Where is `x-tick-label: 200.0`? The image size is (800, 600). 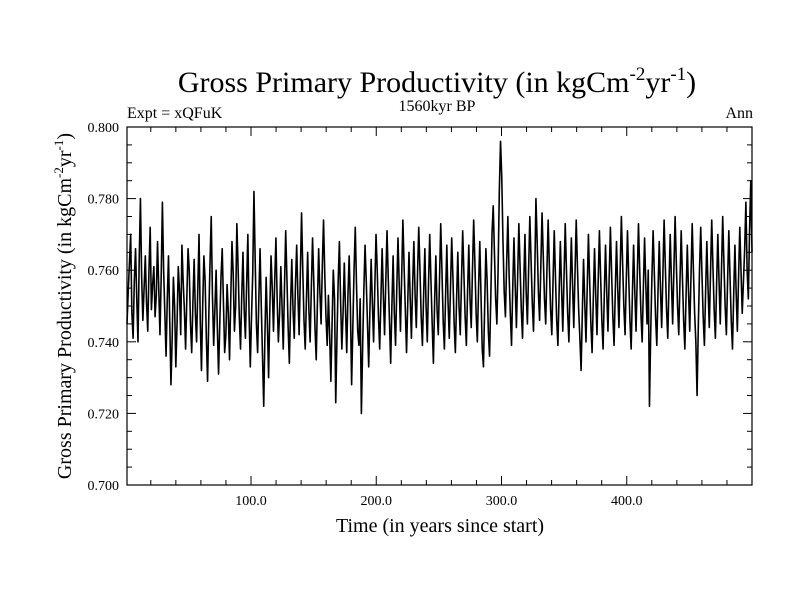
x-tick-label: 200.0 is located at coordinates (376, 501).